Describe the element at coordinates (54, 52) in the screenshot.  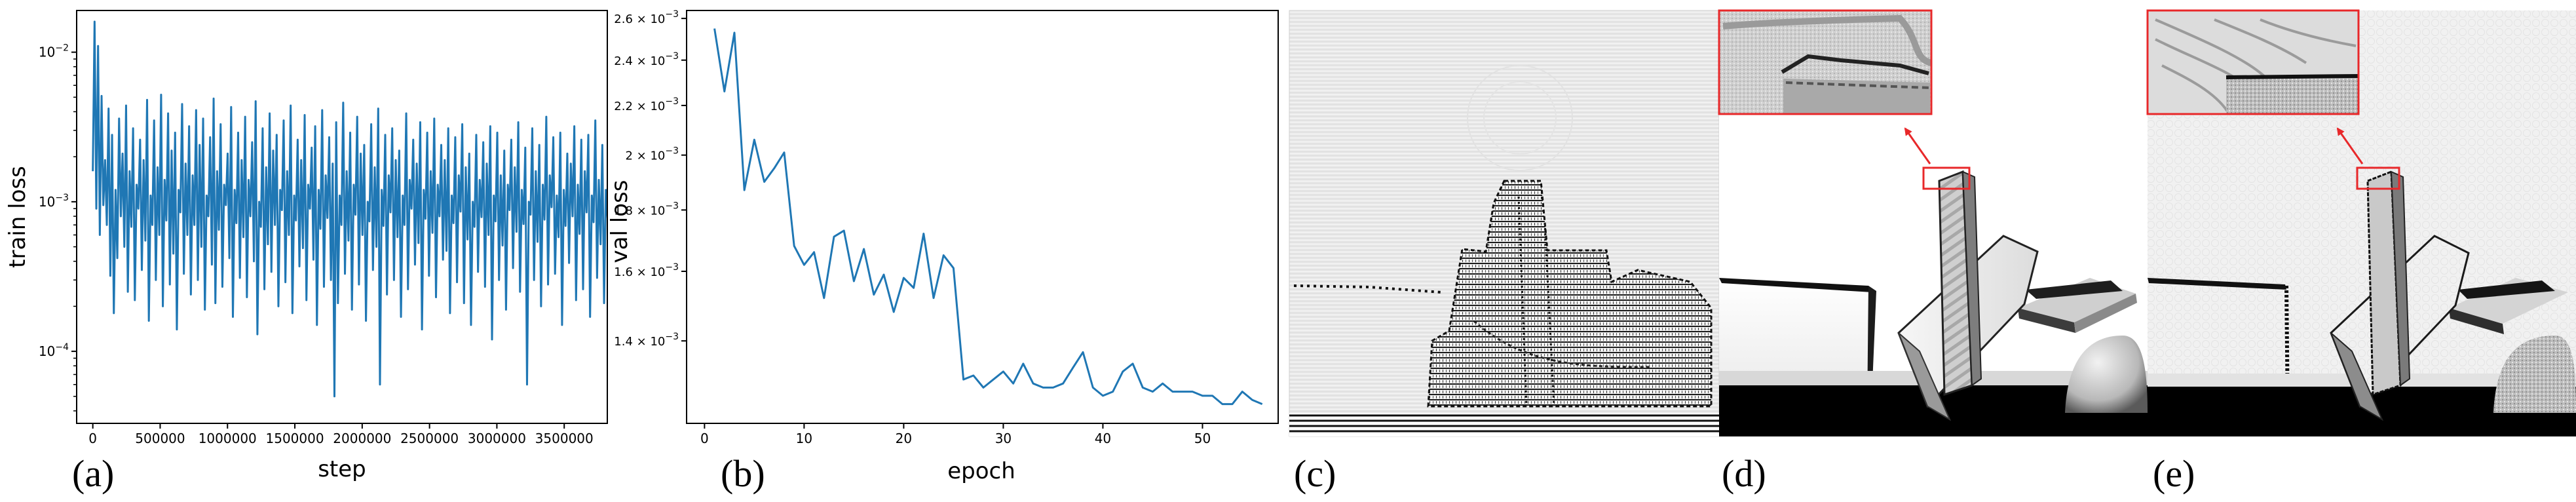
I see `y-tick-label: 10⁻²` at that location.